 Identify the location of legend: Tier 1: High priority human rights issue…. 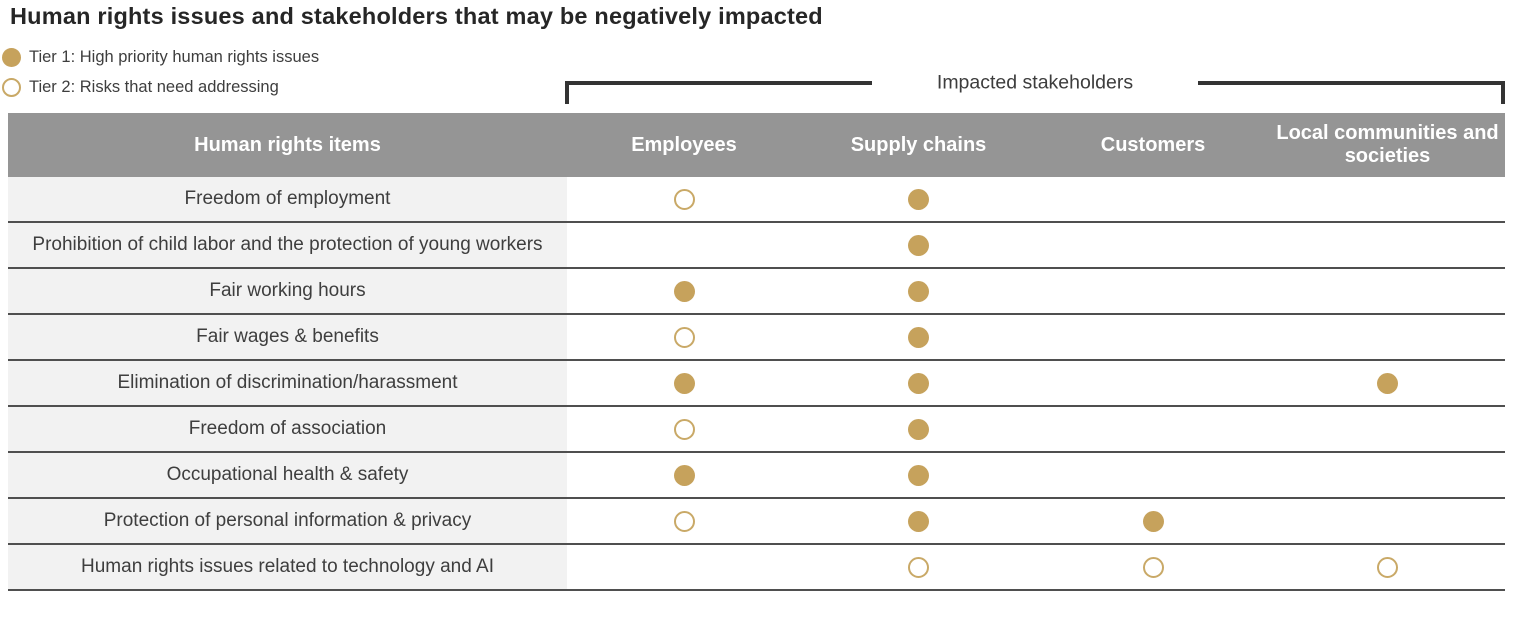
(160, 74).